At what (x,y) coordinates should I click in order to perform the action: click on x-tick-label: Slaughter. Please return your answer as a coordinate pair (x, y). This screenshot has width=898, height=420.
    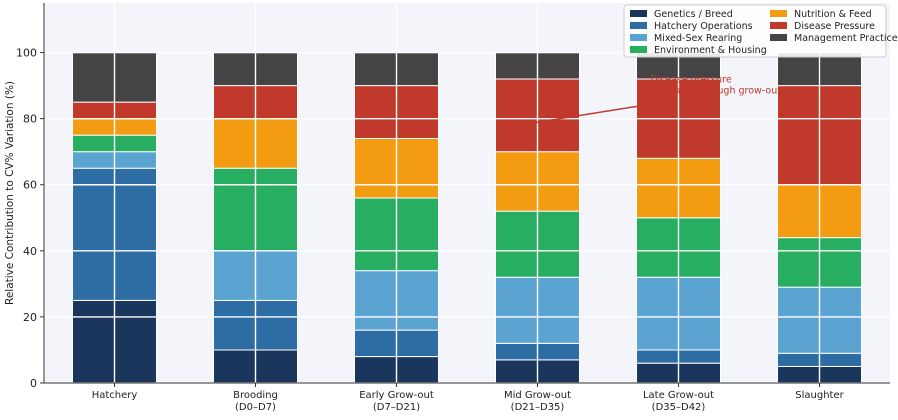
    Looking at the image, I should click on (819, 395).